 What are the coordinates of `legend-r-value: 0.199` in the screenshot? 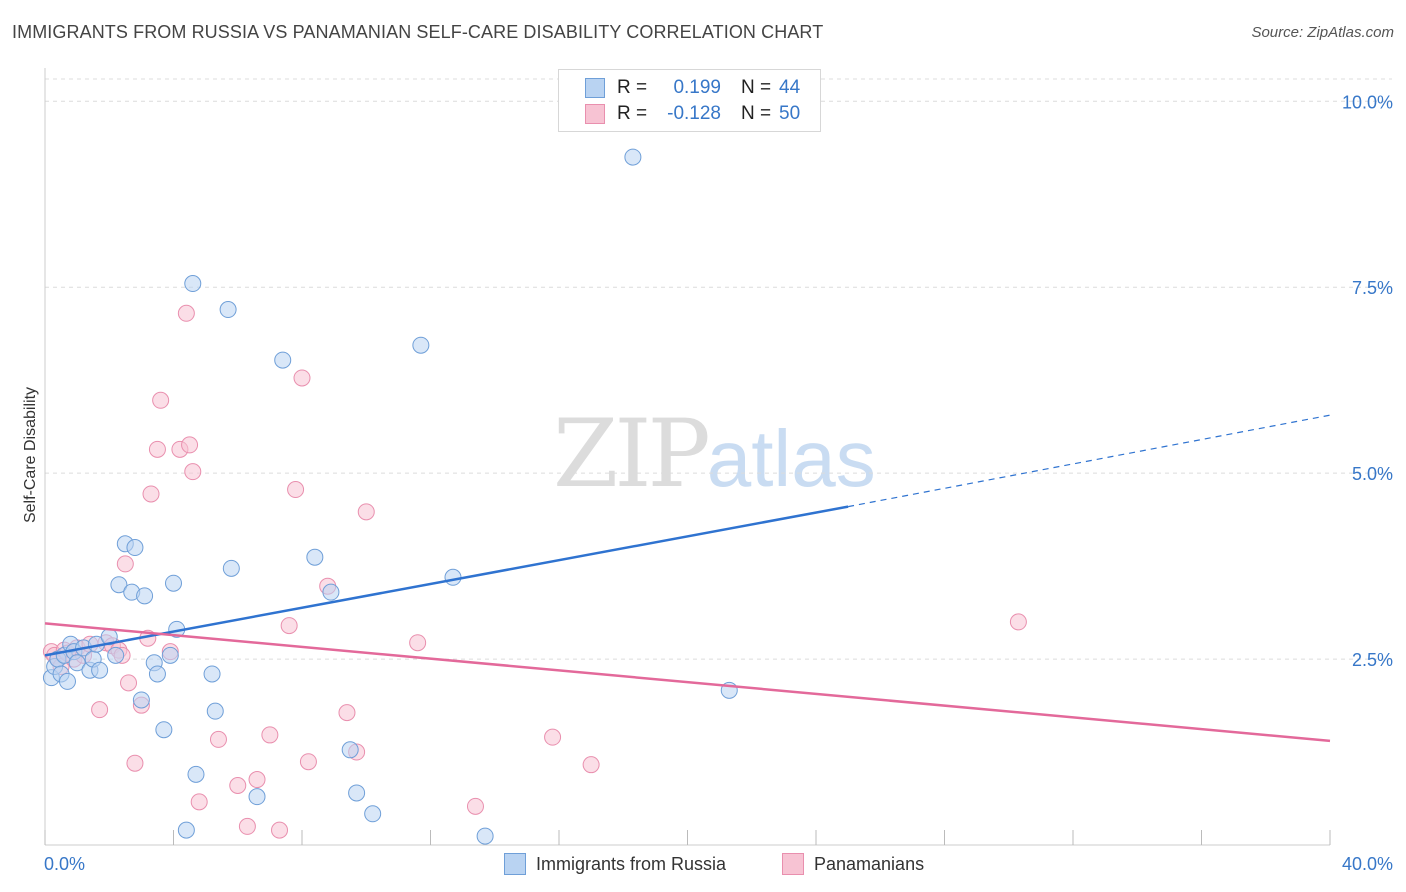 It's located at (697, 87).